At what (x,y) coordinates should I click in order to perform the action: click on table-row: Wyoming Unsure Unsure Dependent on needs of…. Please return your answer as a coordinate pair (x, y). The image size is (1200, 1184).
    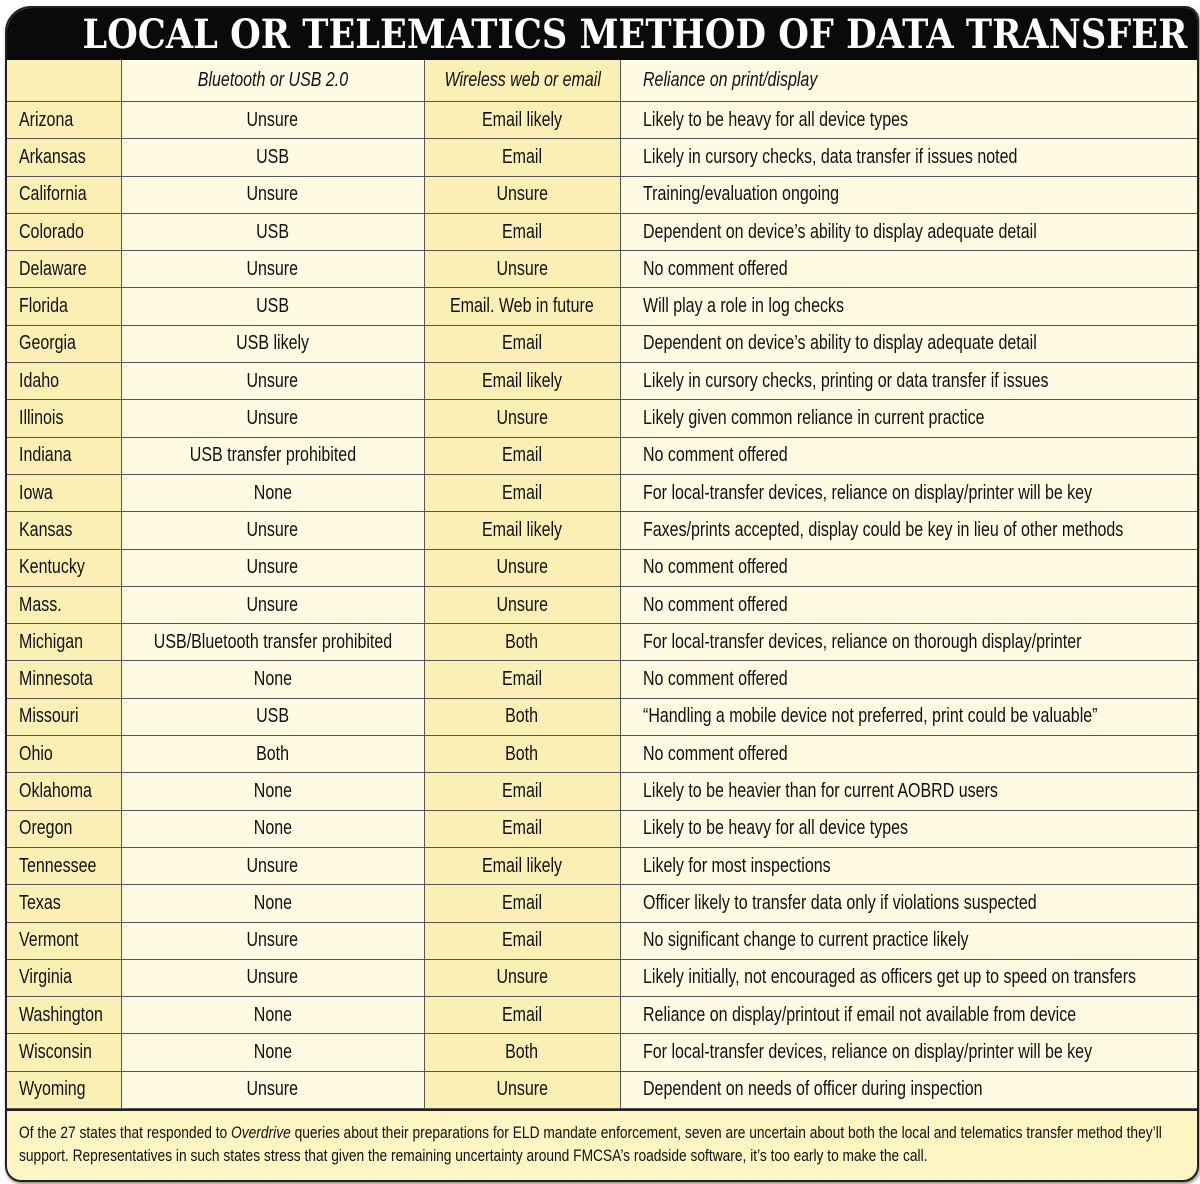
    Looking at the image, I should click on (602, 1090).